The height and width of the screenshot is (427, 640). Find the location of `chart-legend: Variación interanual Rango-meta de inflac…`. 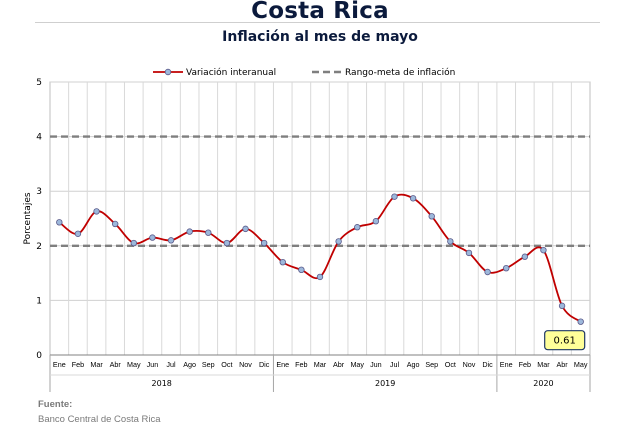

chart-legend: Variación interanual Rango-meta de inflac… is located at coordinates (304, 72).